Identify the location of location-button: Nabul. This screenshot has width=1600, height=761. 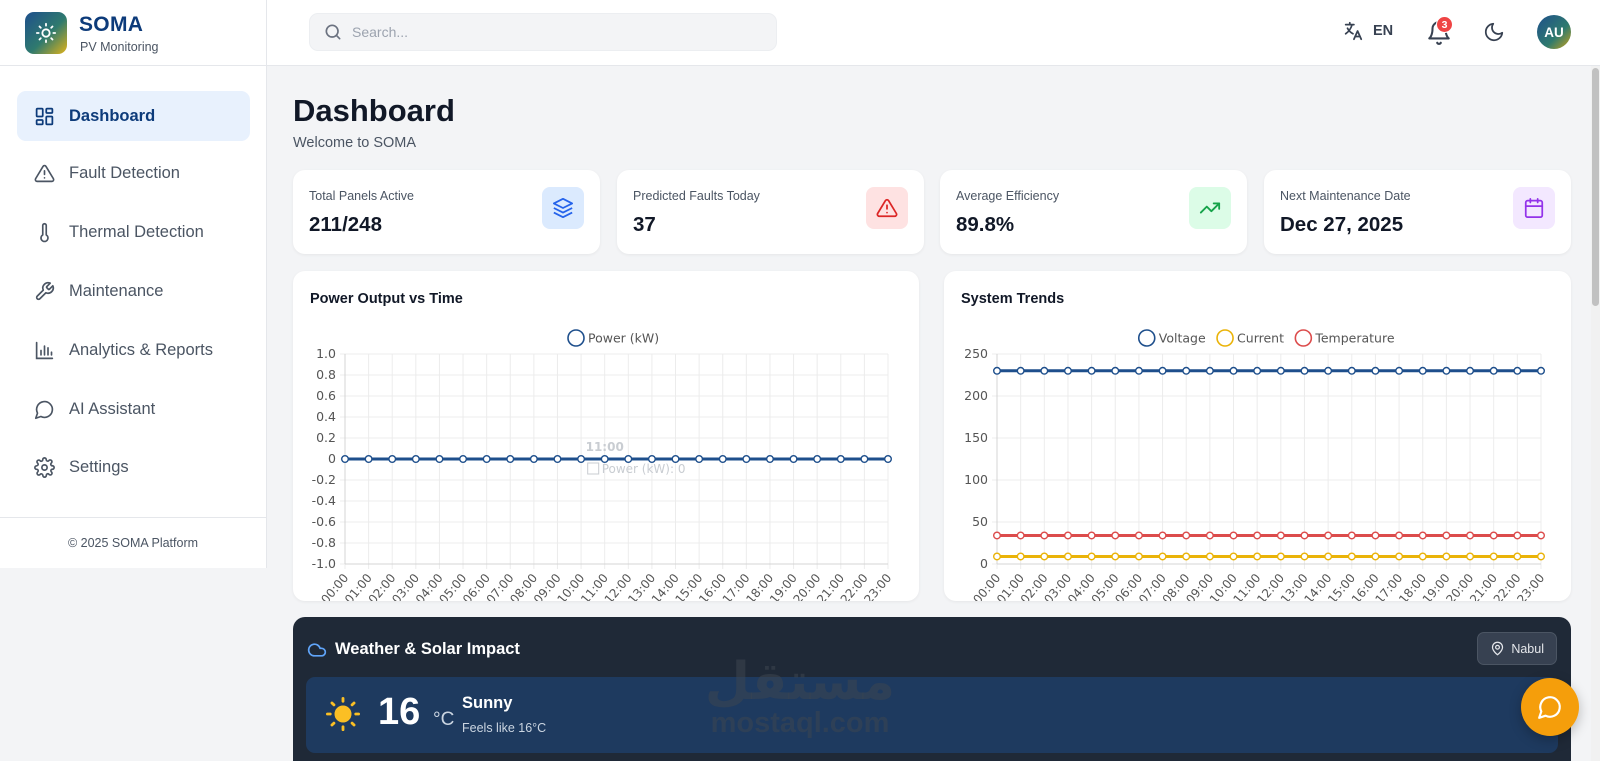
(1517, 648).